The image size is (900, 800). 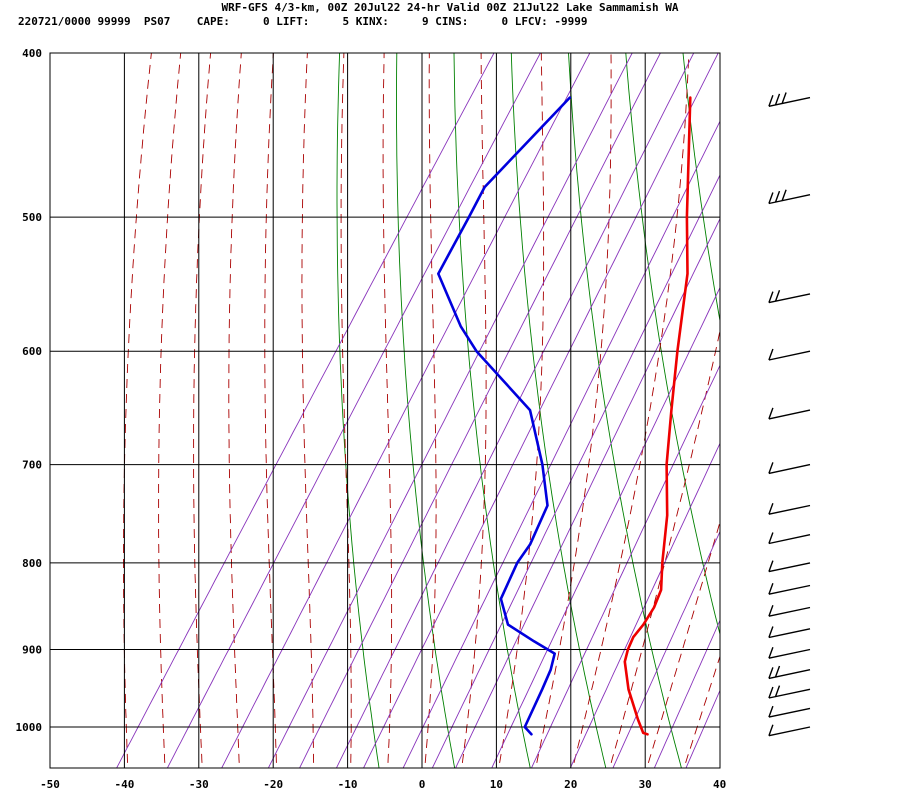 I want to click on x-axis-ticks: -50 -40 -30 -20 -10 0 10 20 30 40, so click(x=383, y=784).